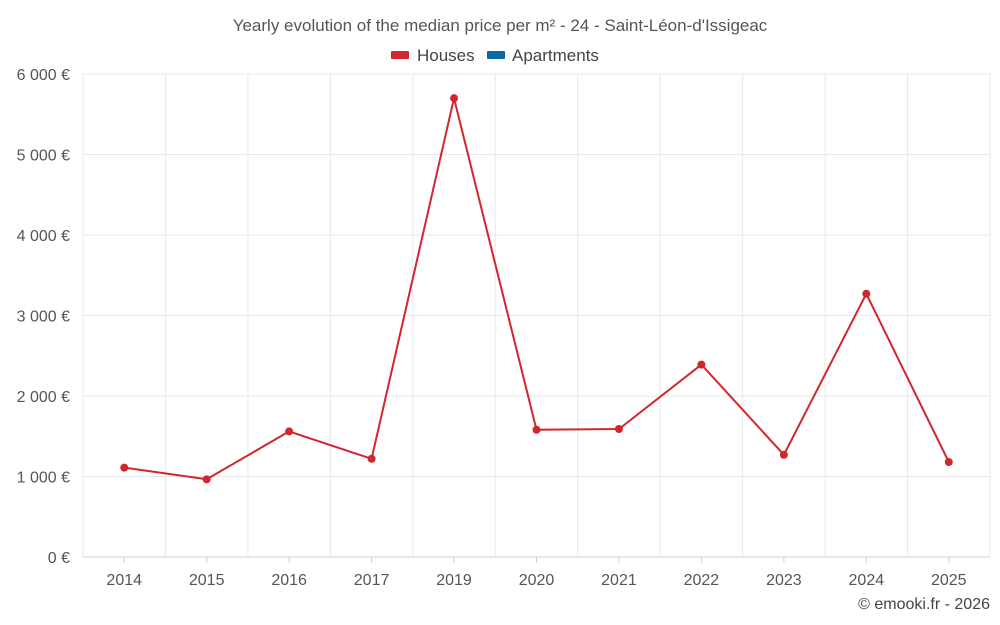 The height and width of the screenshot is (625, 1000). Describe the element at coordinates (784, 580) in the screenshot. I see `x-tick-label-2023: 2023` at that location.